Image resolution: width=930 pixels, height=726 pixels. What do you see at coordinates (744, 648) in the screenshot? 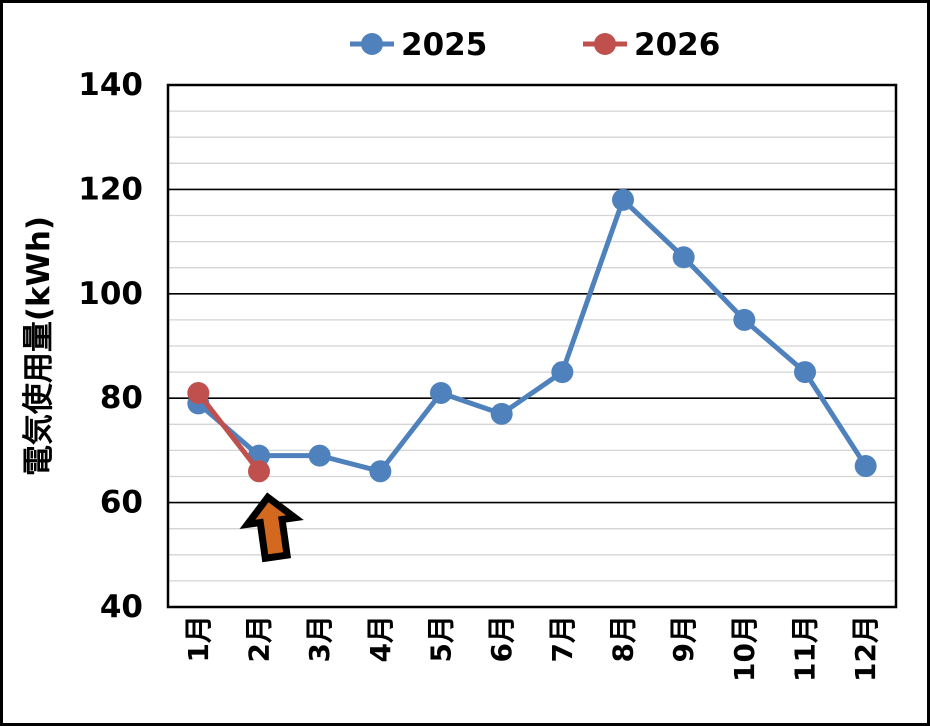
I see `x-tick-label: 10月` at bounding box center [744, 648].